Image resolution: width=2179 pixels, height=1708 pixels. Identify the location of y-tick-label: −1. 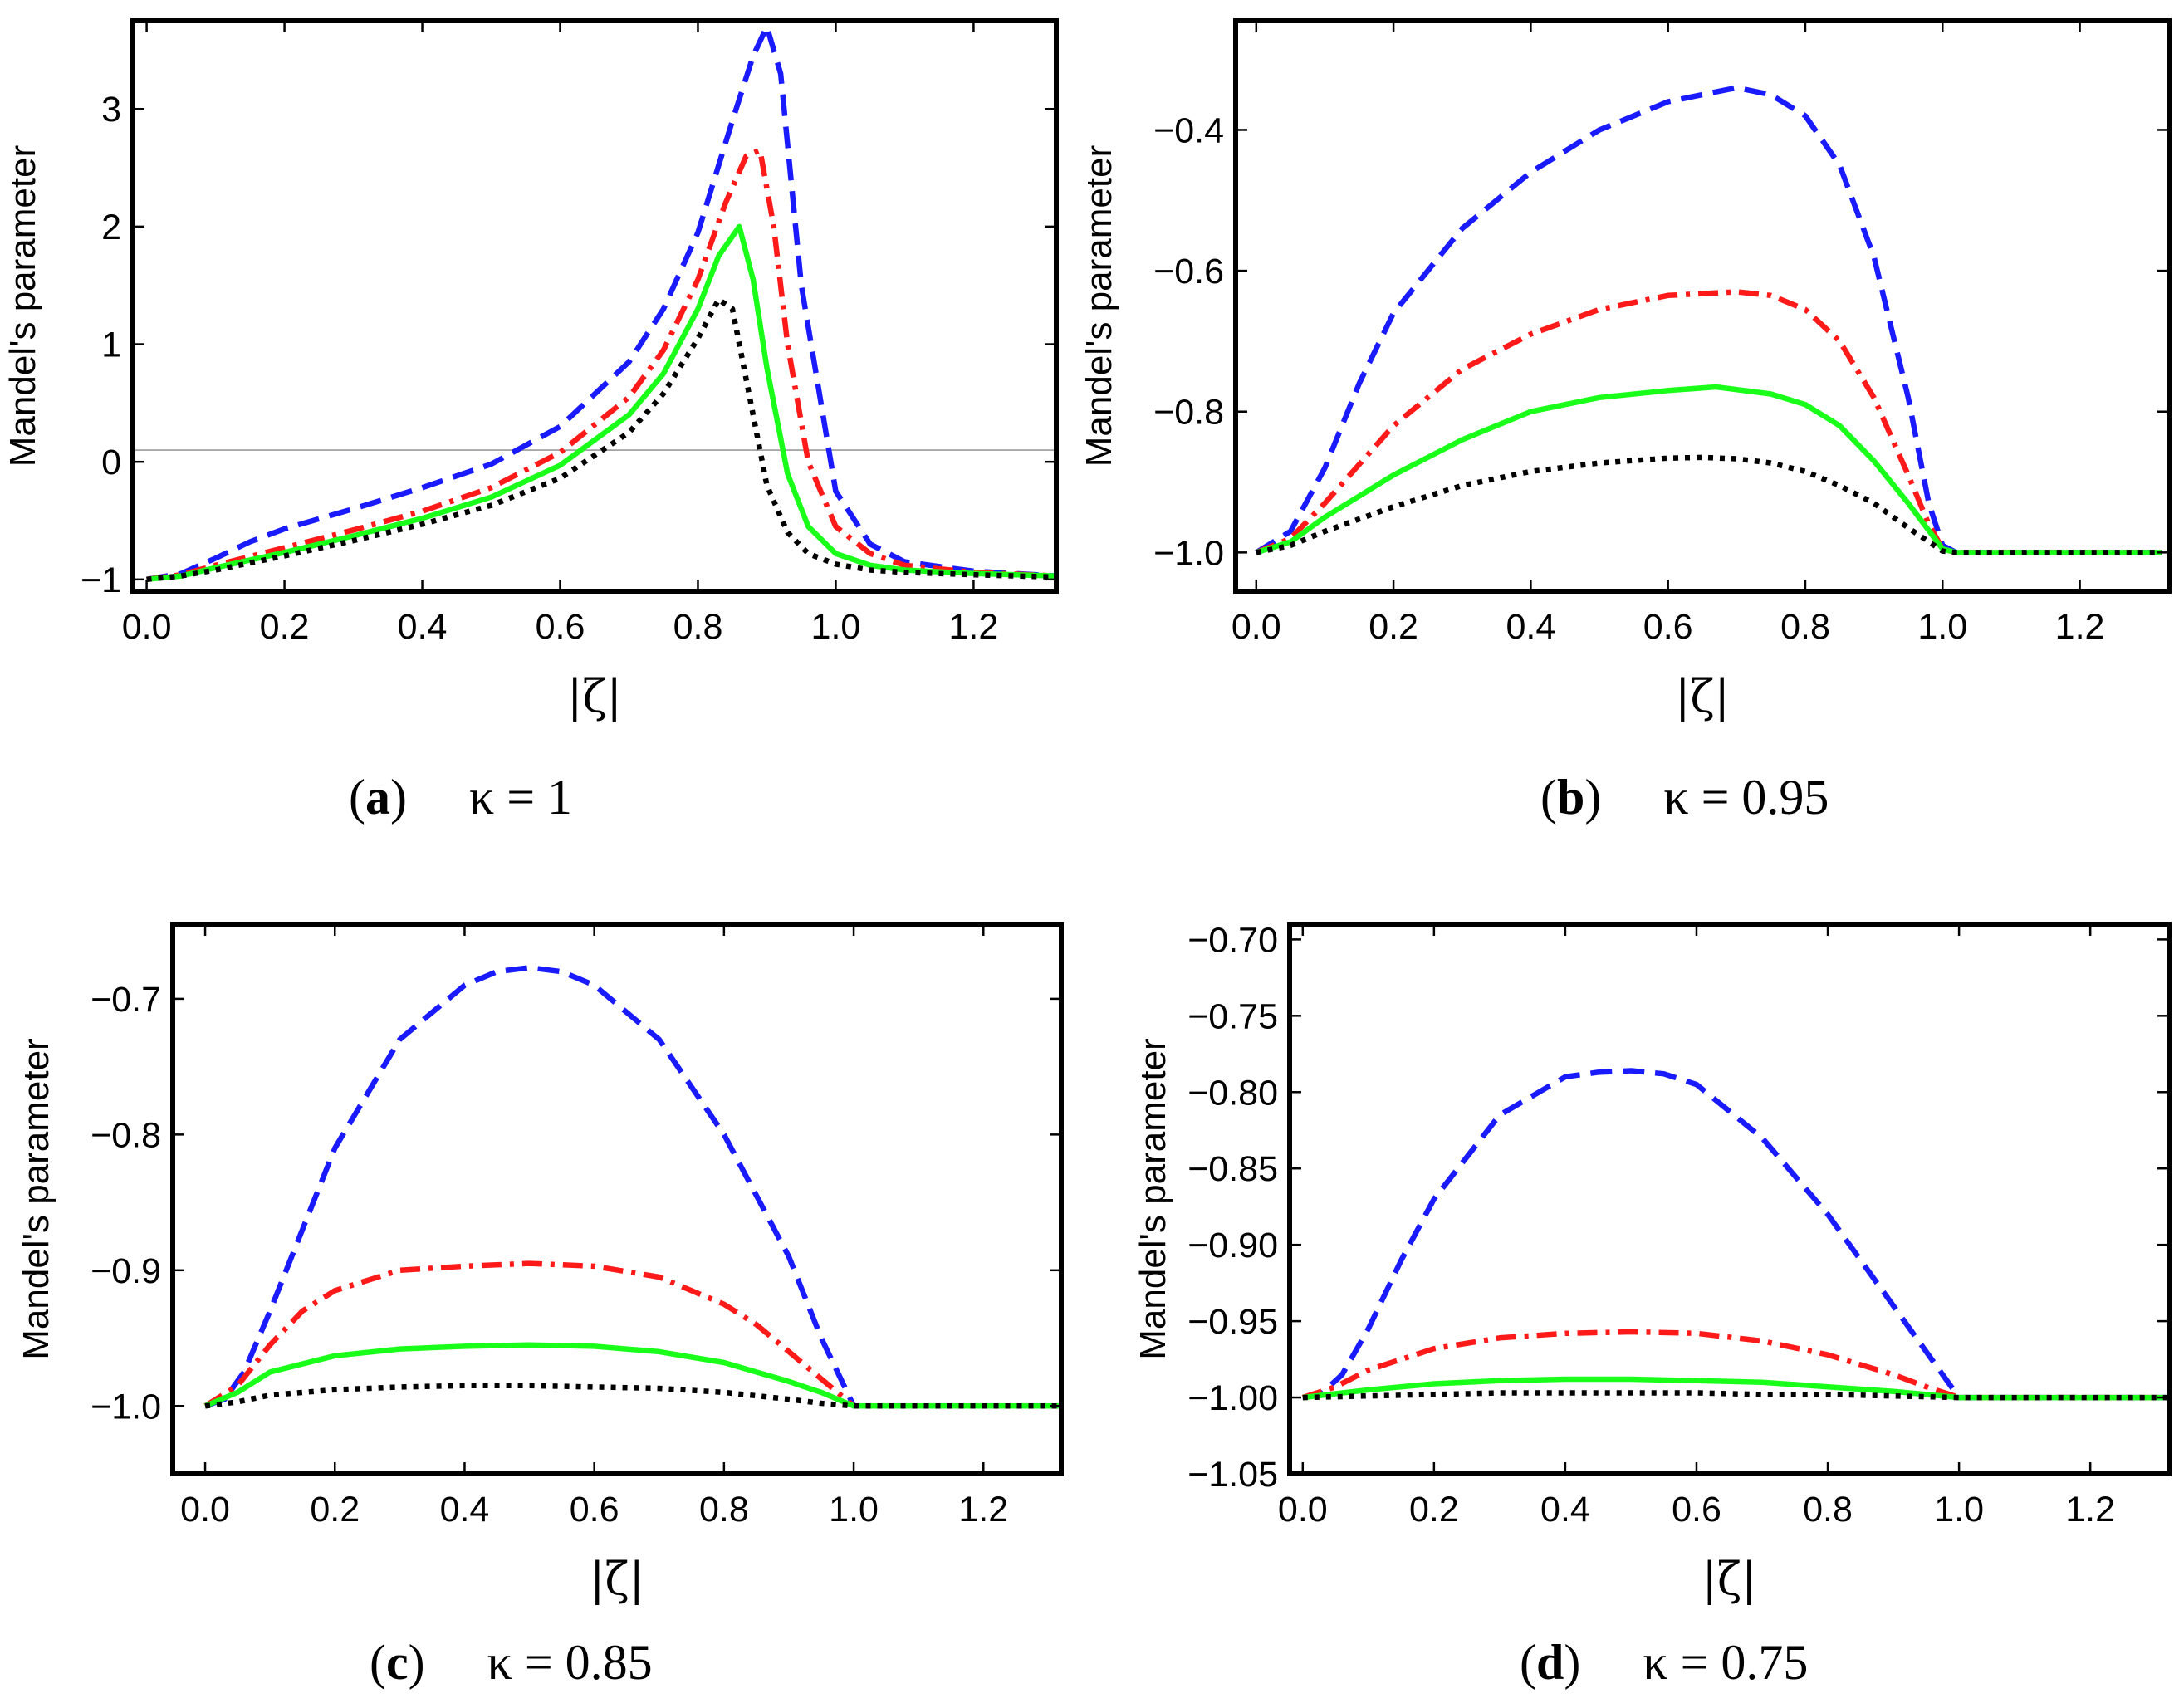
(101, 580).